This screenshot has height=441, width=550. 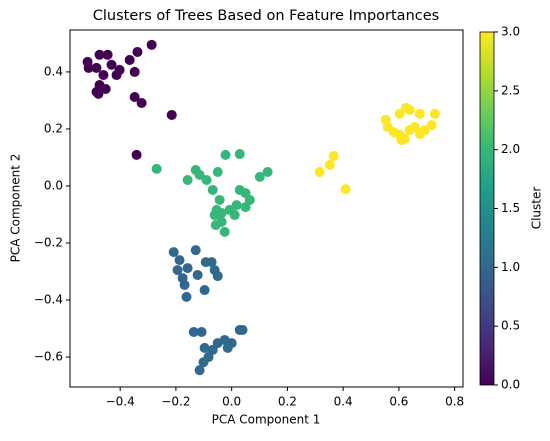 I want to click on y-tick-label: −0.4, so click(x=48, y=300).